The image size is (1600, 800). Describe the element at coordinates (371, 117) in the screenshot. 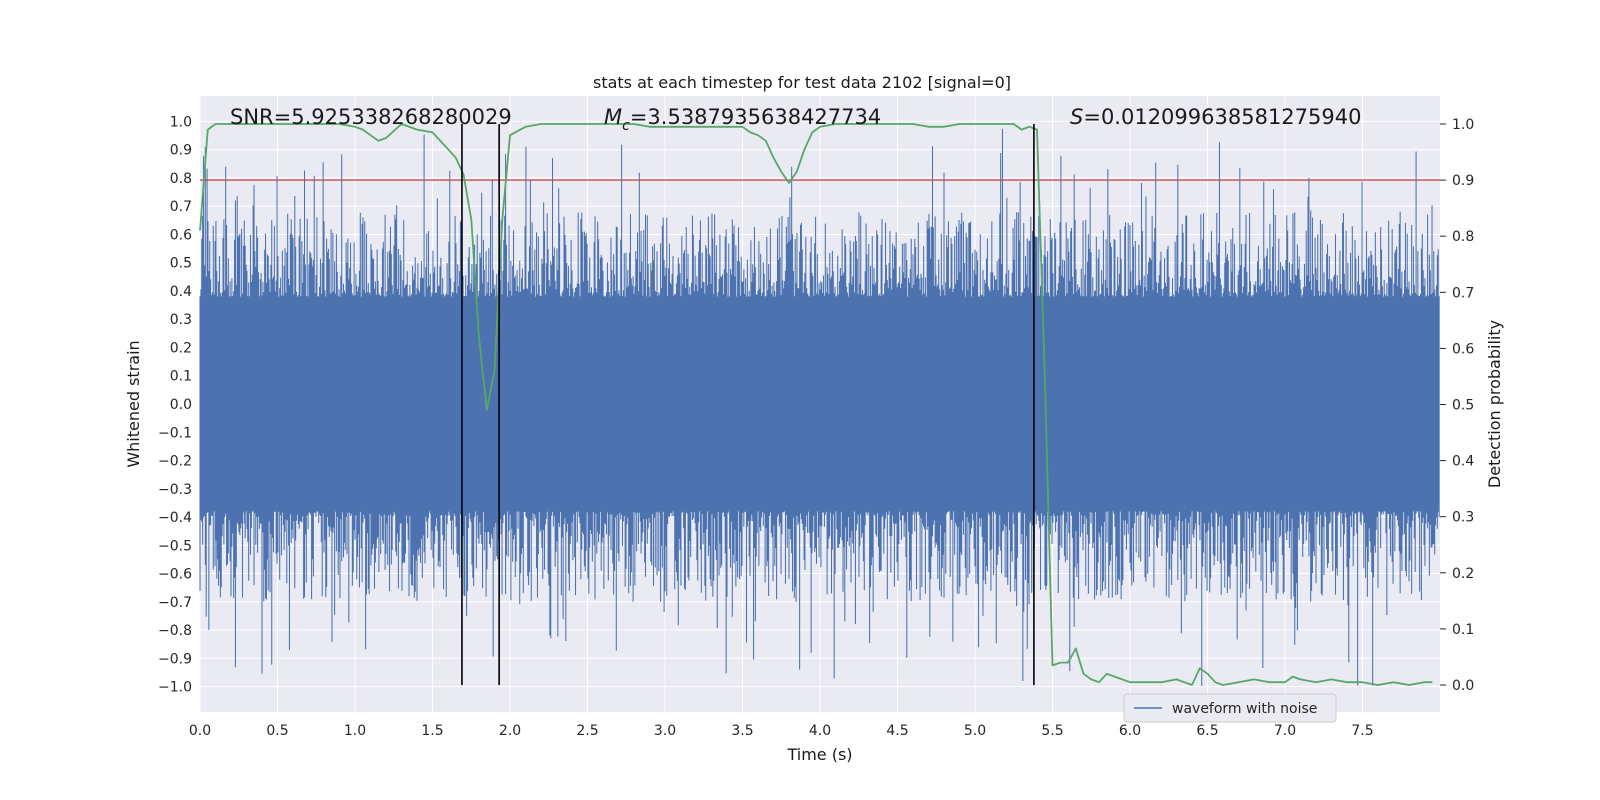

I see `snr-annotation: SNR=5.925338268280029` at that location.